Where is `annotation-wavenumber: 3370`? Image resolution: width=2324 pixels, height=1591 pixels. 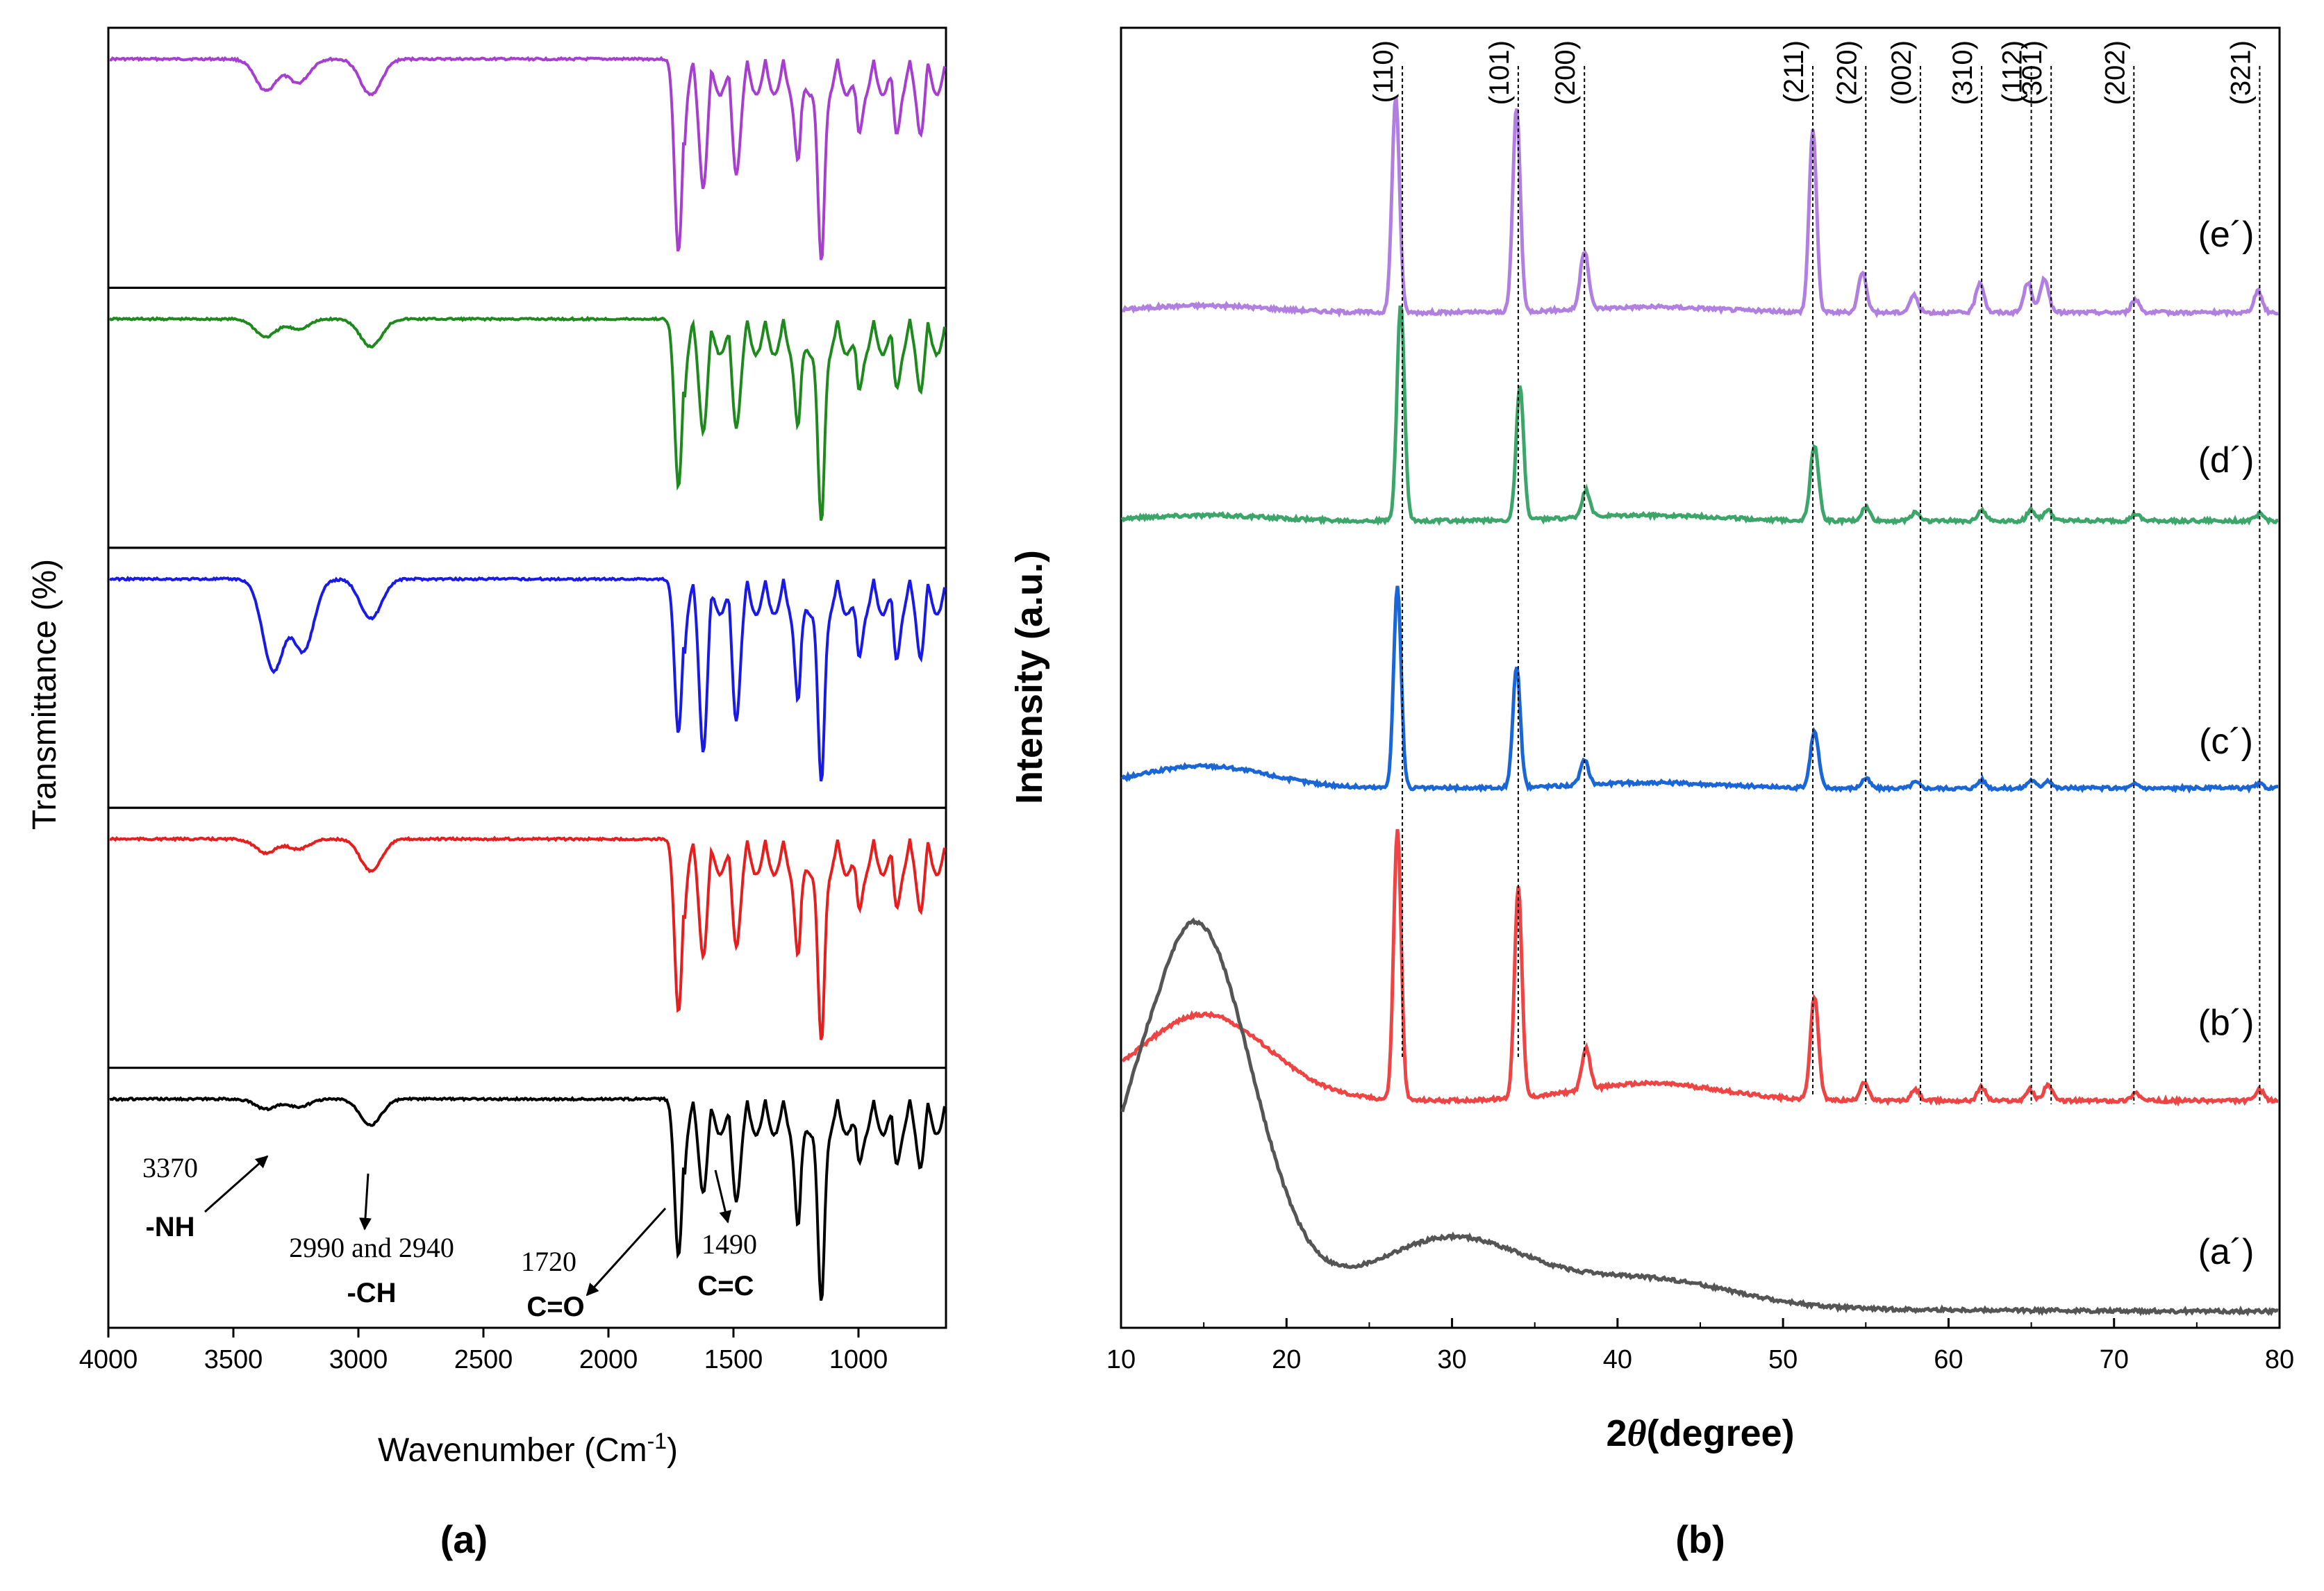
annotation-wavenumber: 3370 is located at coordinates (170, 1167).